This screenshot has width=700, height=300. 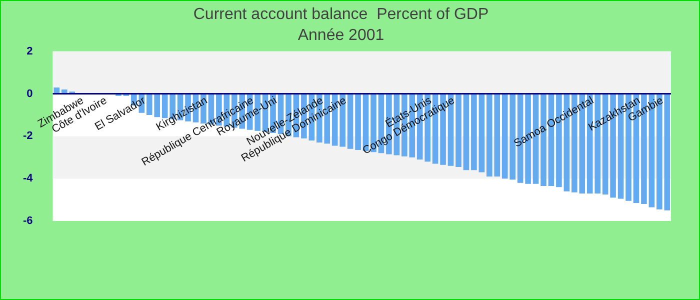 I want to click on chart-title: Current account balance Percent of GDP, so click(x=341, y=15).